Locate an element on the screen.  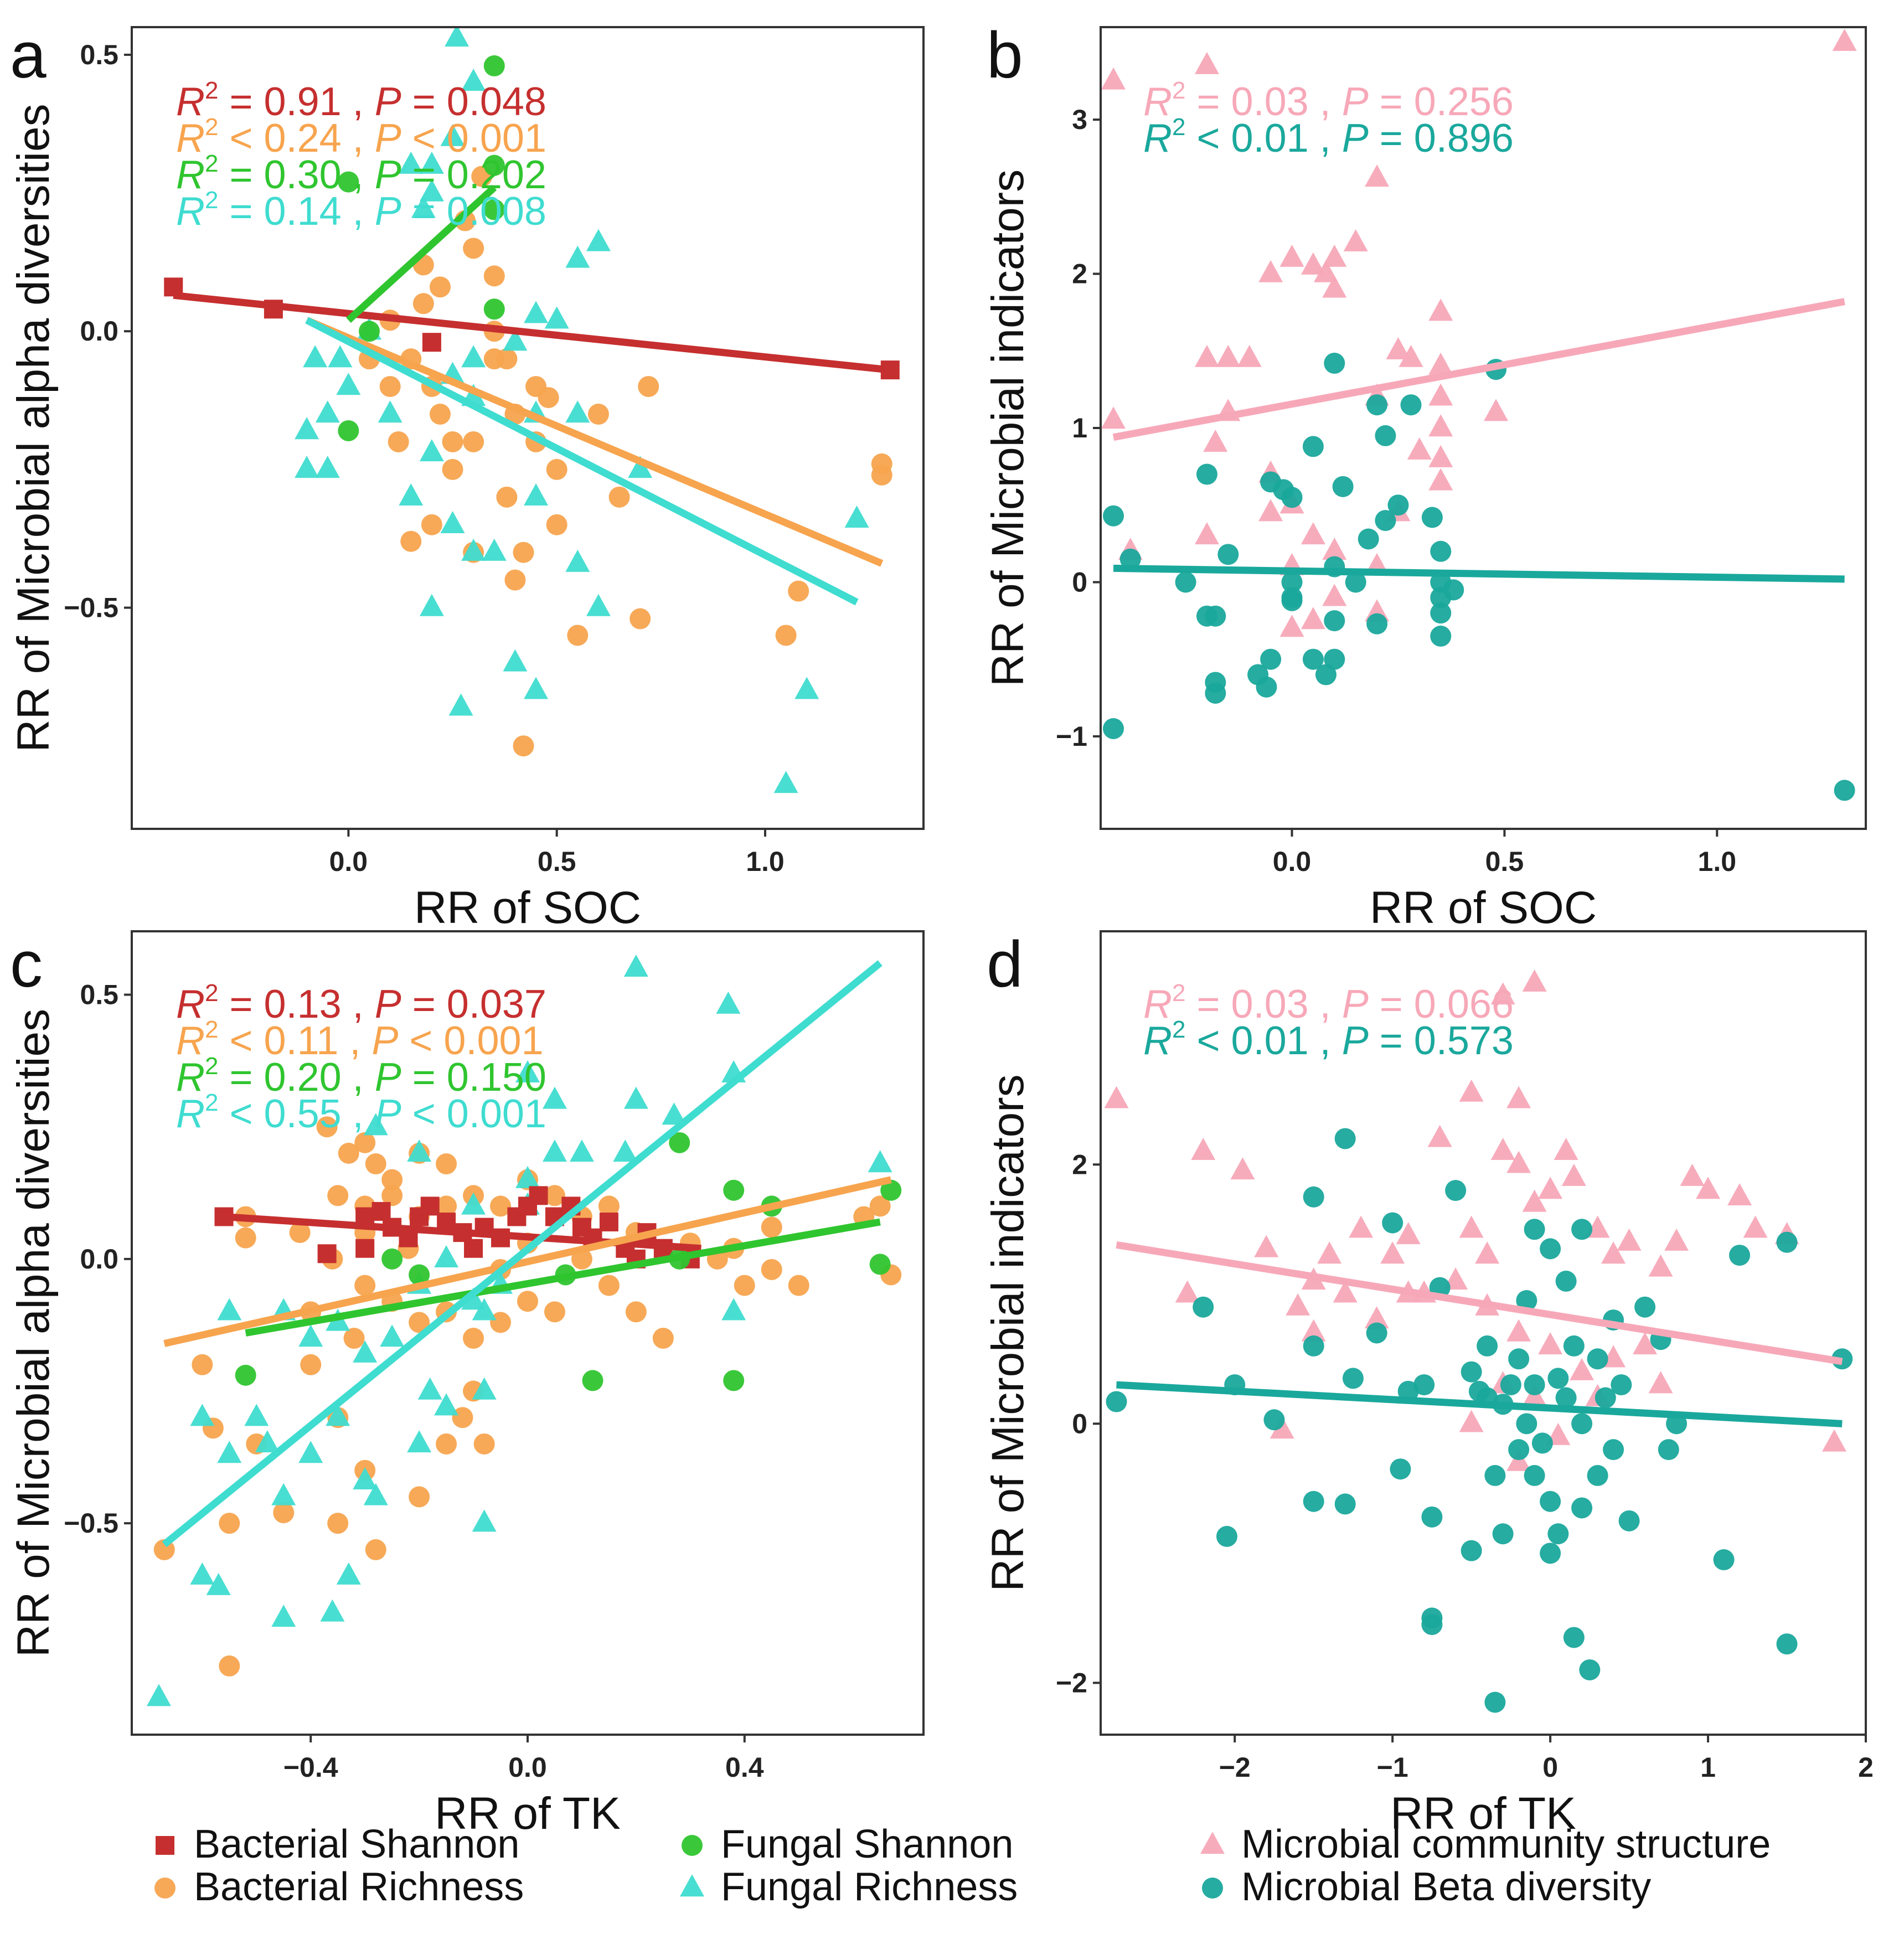
stat-annotation: R2 = 0.91 , P = 0.048 is located at coordinates (361, 100).